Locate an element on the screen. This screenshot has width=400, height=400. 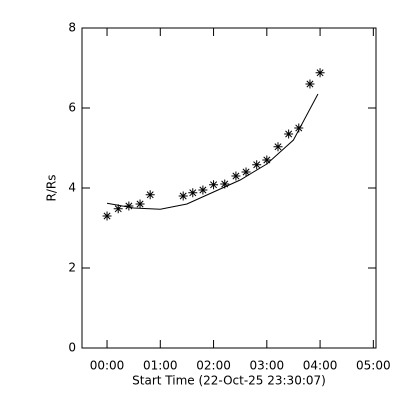
x-tick-label: 02:00 is located at coordinates (213, 366).